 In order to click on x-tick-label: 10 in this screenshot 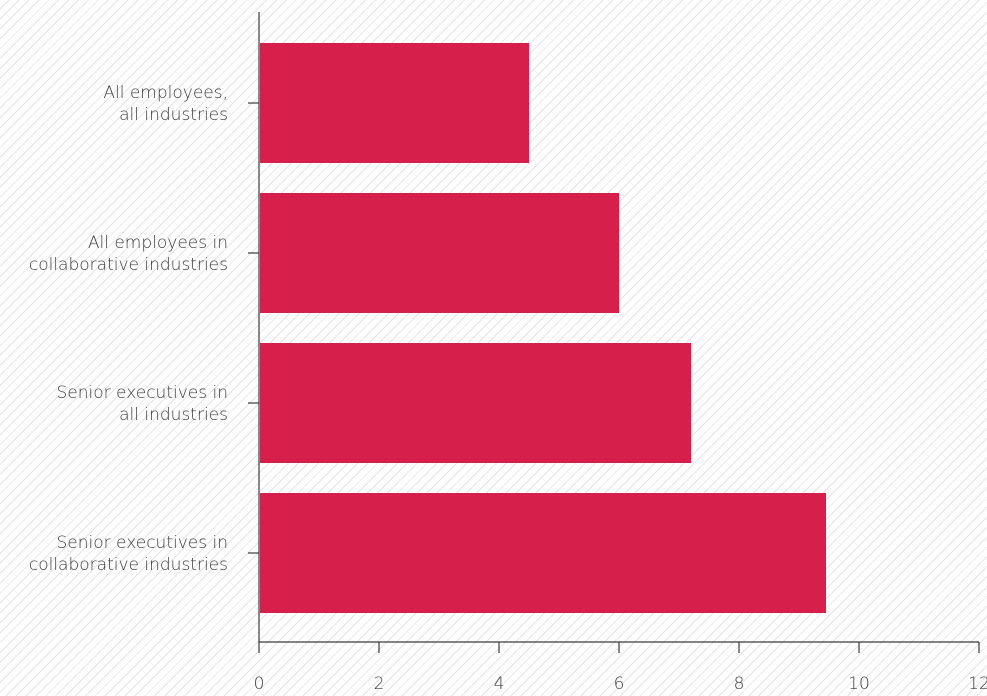, I will do `click(859, 684)`.